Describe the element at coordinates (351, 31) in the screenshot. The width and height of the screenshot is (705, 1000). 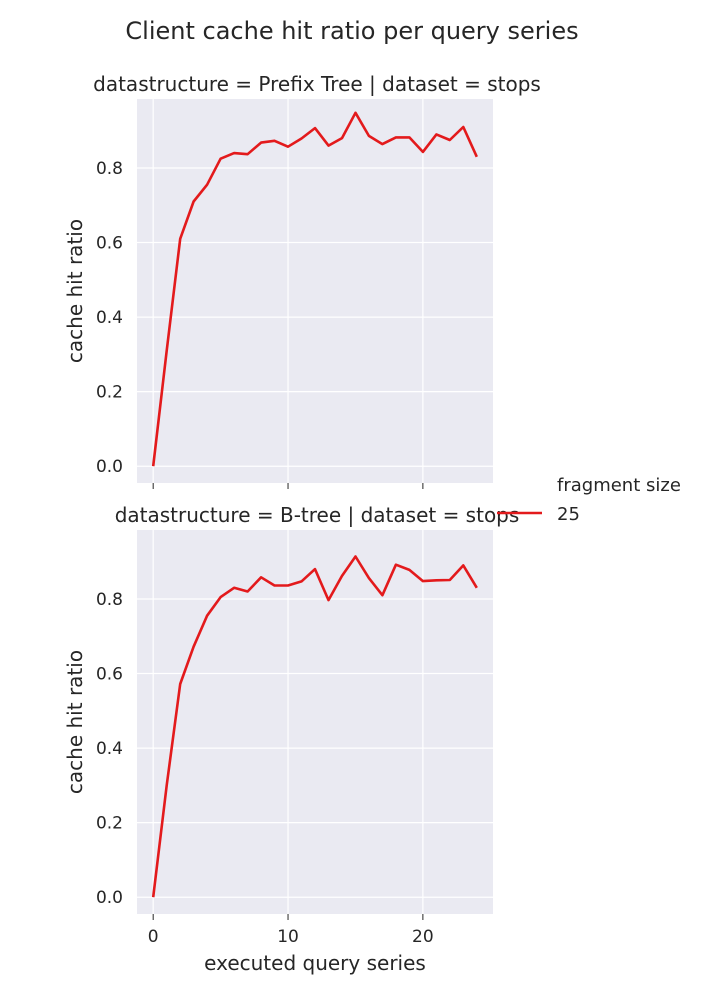
I see `chart-suptitle: Client cache hit ratio per query series` at that location.